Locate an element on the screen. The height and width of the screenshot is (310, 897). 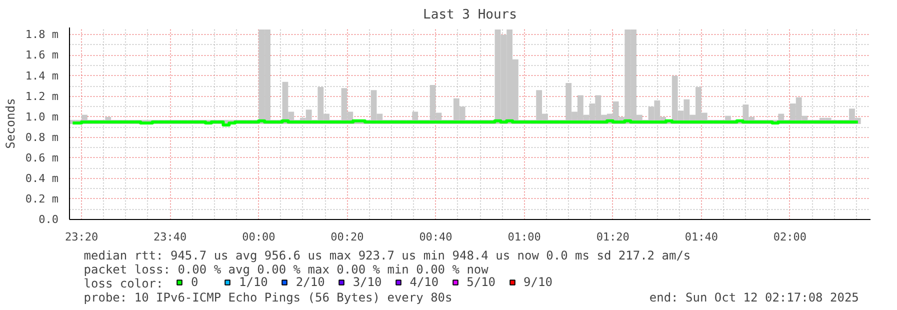
text: probe: 10 IPv6-ICMP Echo Pings (56 Bytes) every 80s is located at coordinates (268, 297).